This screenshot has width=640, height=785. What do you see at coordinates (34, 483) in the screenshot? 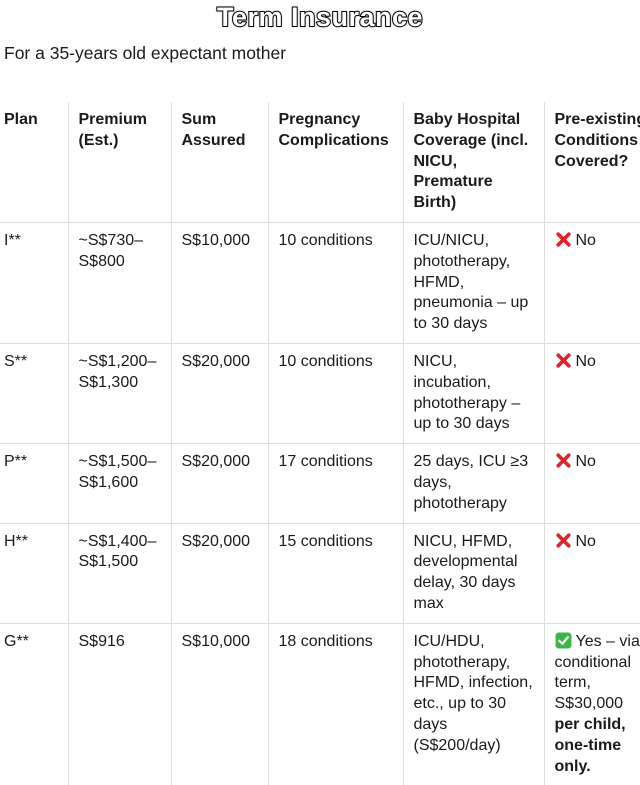
I see `table-cell: P**` at bounding box center [34, 483].